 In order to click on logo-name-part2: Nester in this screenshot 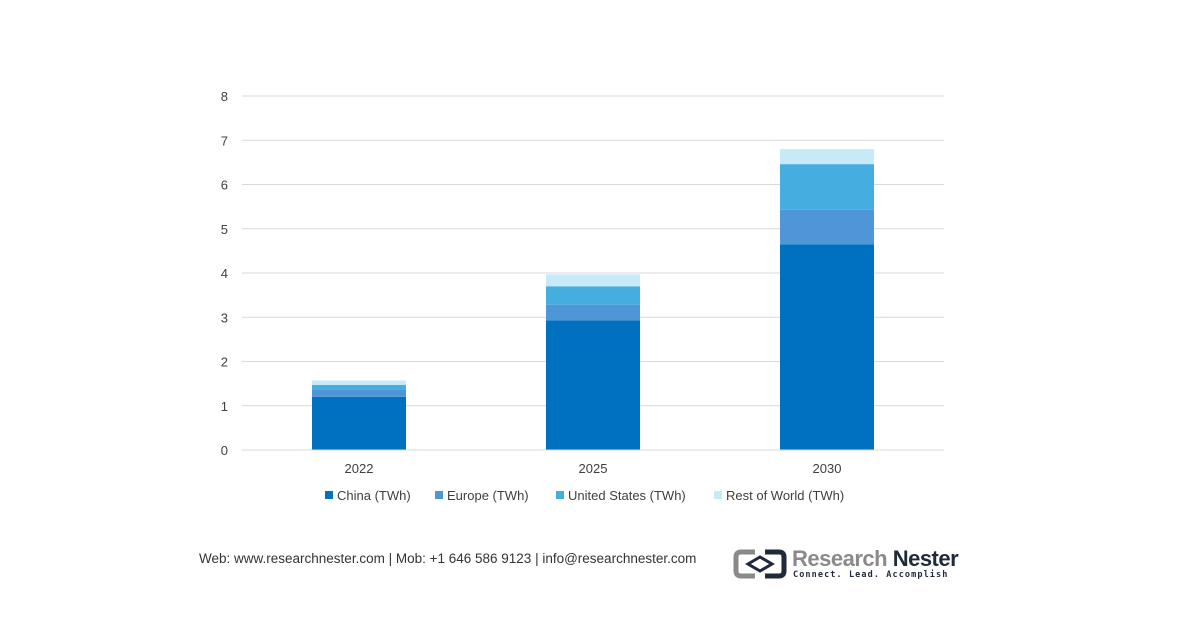, I will do `click(925, 558)`.